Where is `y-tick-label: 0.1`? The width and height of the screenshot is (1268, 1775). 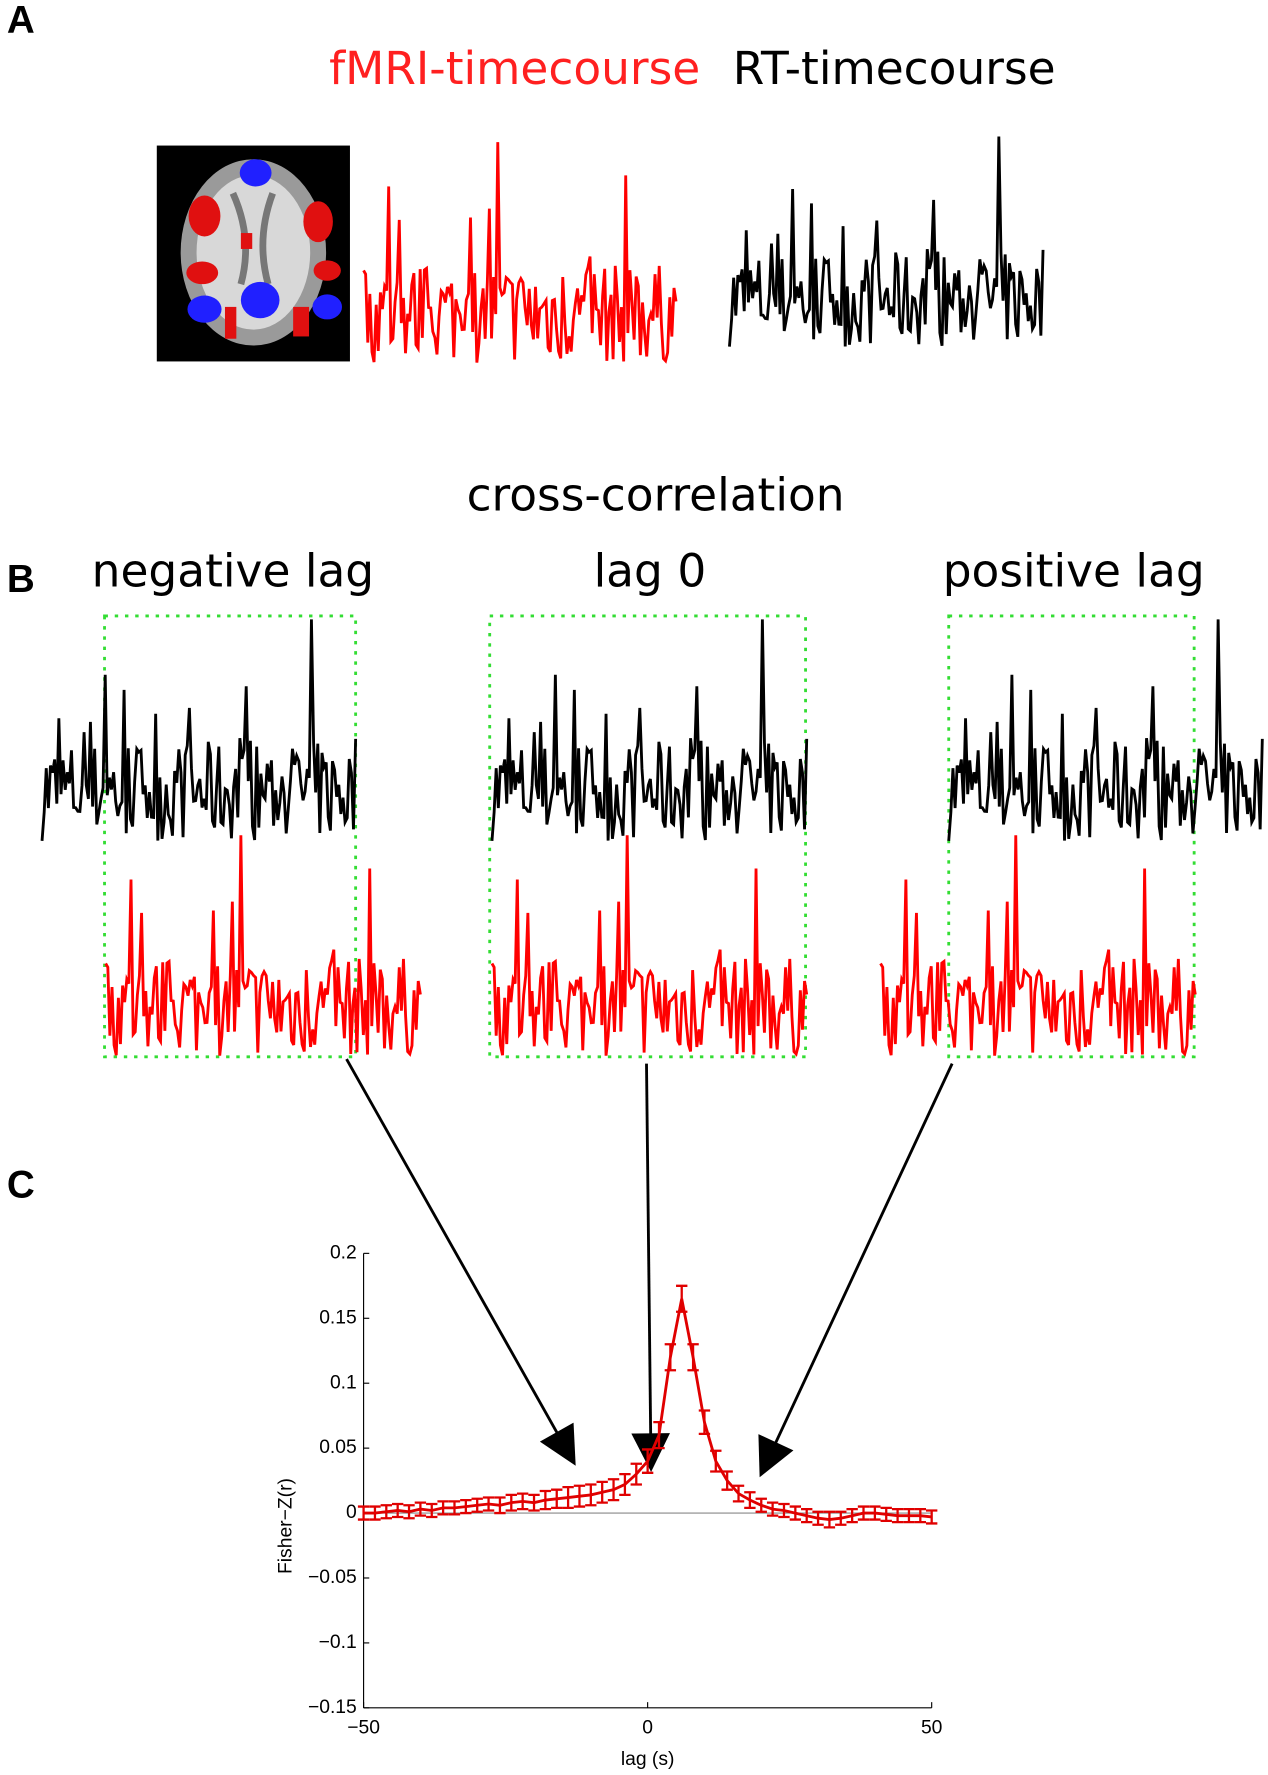 y-tick-label: 0.1 is located at coordinates (343, 1382).